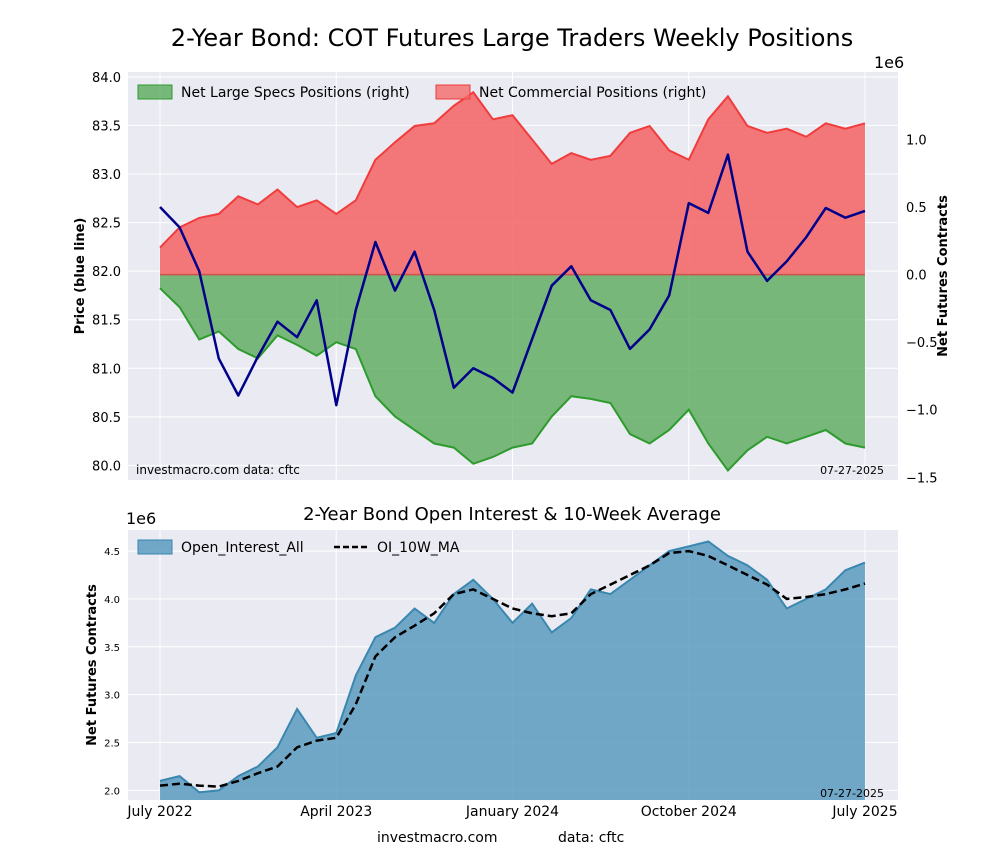 The width and height of the screenshot is (1000, 860). What do you see at coordinates (112, 696) in the screenshot?
I see `open-interest-tick-label: 3.0` at bounding box center [112, 696].